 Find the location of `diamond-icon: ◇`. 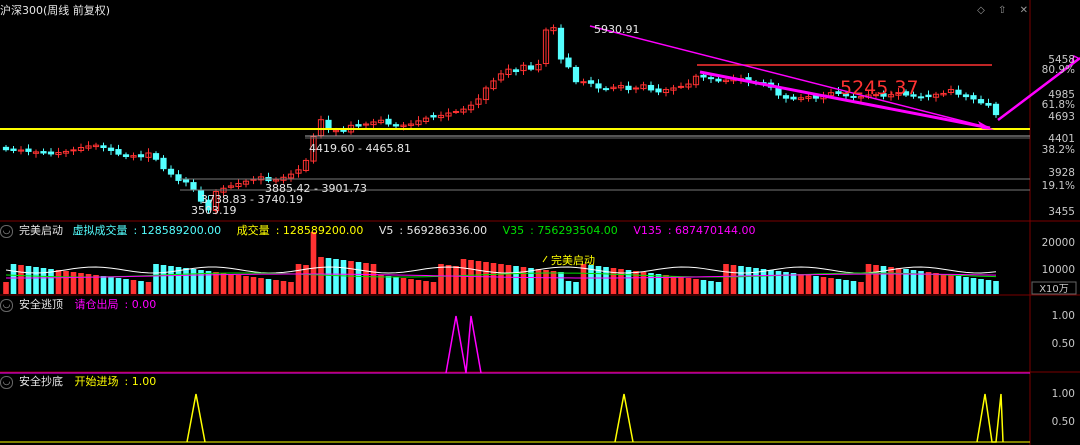

diamond-icon: ◇ is located at coordinates (981, 10).